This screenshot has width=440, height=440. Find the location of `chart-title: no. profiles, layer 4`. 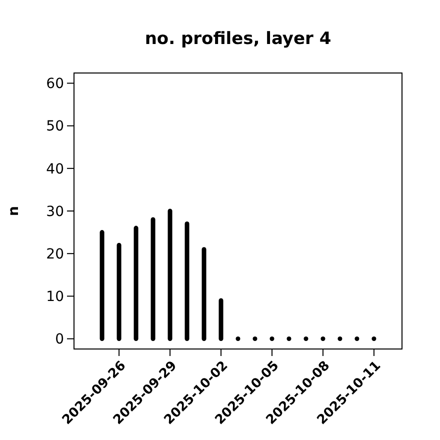

chart-title: no. profiles, layer 4 is located at coordinates (238, 39).